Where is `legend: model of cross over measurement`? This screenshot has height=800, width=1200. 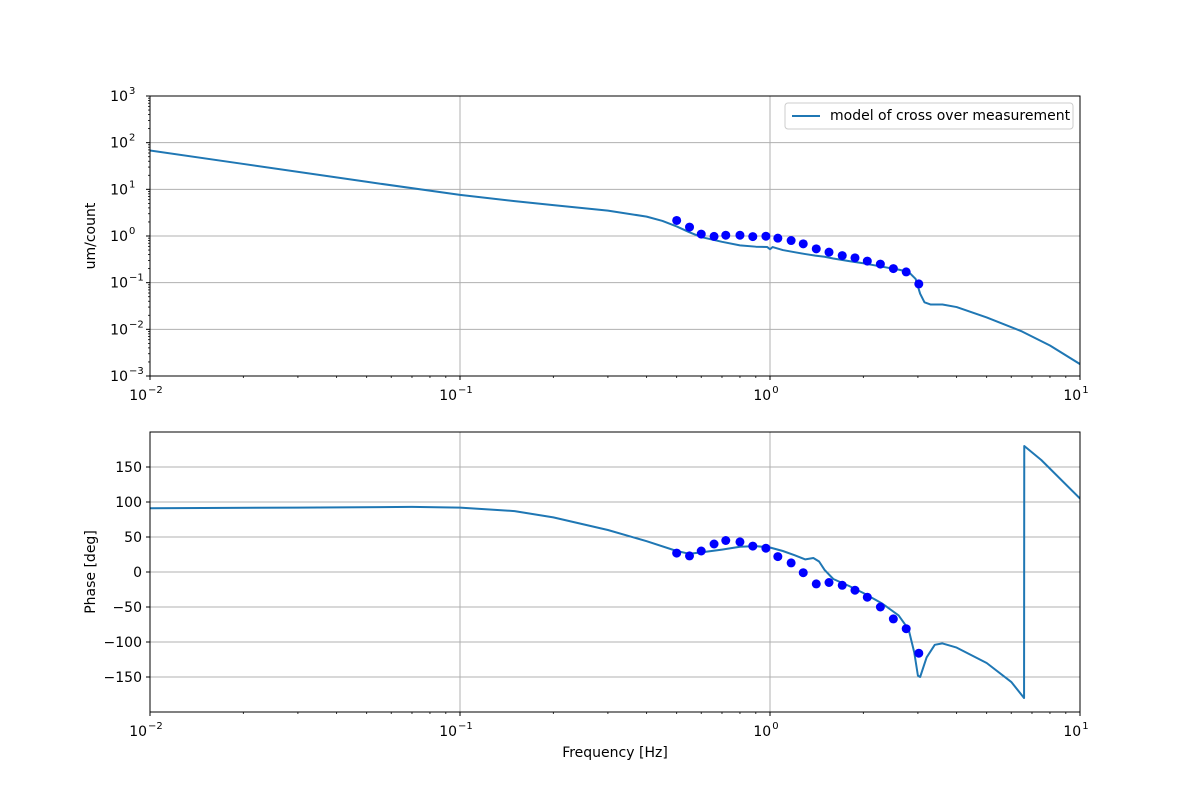
legend: model of cross over measurement is located at coordinates (929, 116).